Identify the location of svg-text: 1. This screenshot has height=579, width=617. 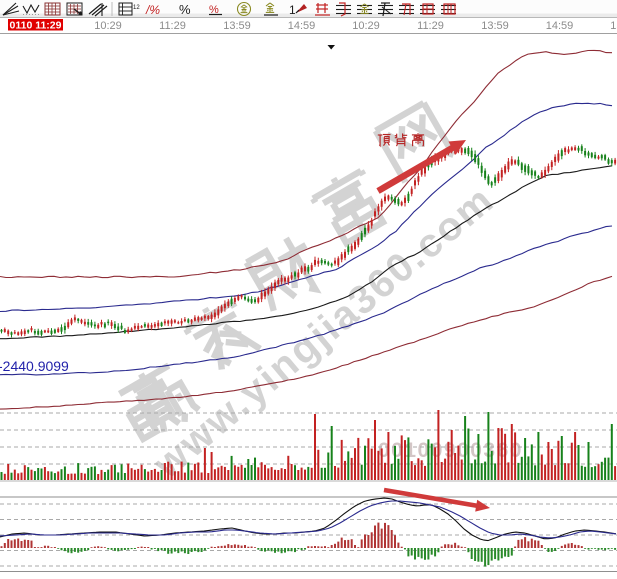
(292, 10).